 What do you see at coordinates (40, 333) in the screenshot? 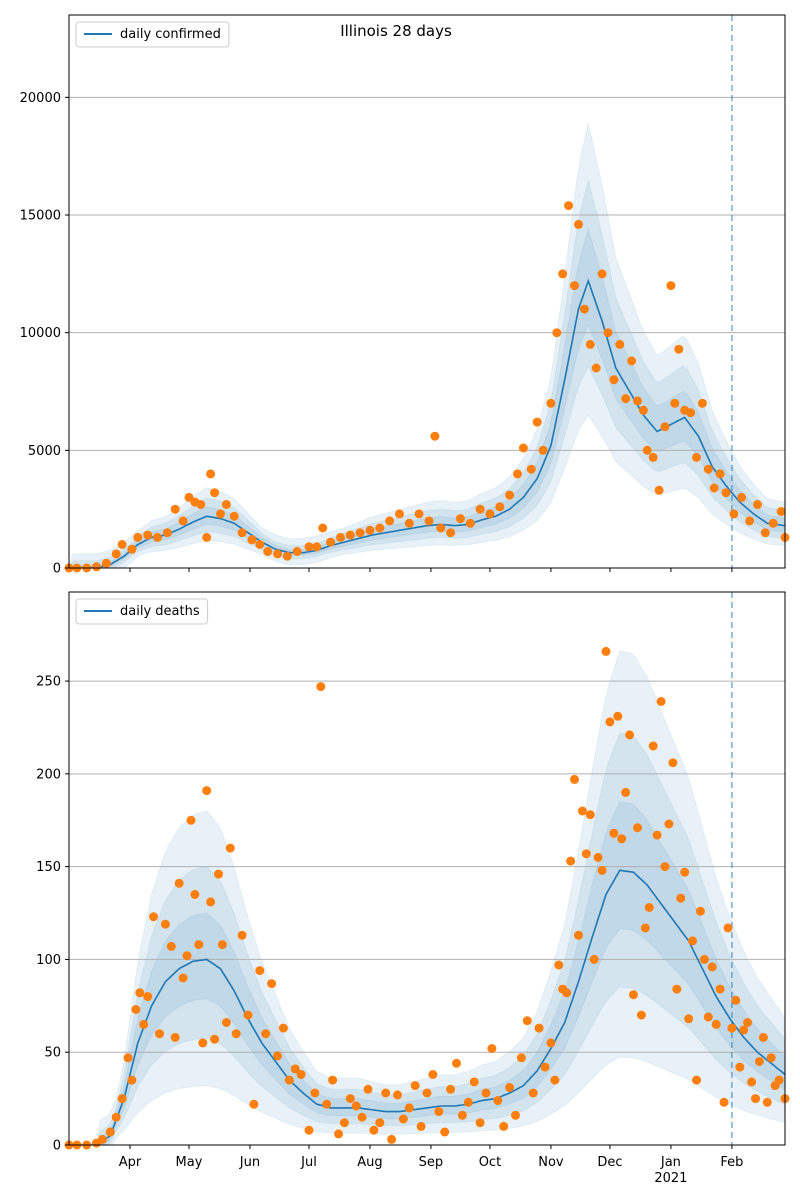
I see `y-tick-label: 10000` at bounding box center [40, 333].